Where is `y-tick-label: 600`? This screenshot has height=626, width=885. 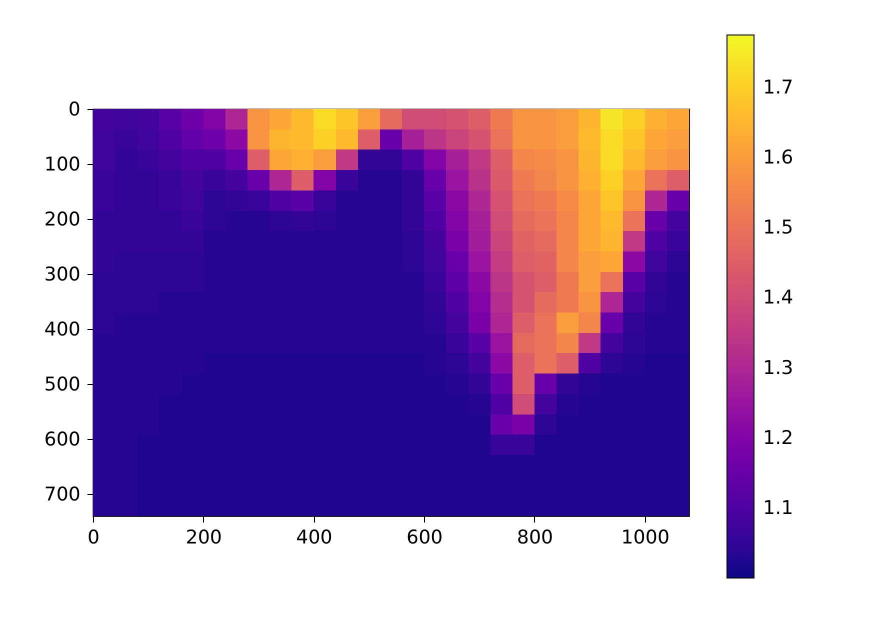 y-tick-label: 600 is located at coordinates (62, 439).